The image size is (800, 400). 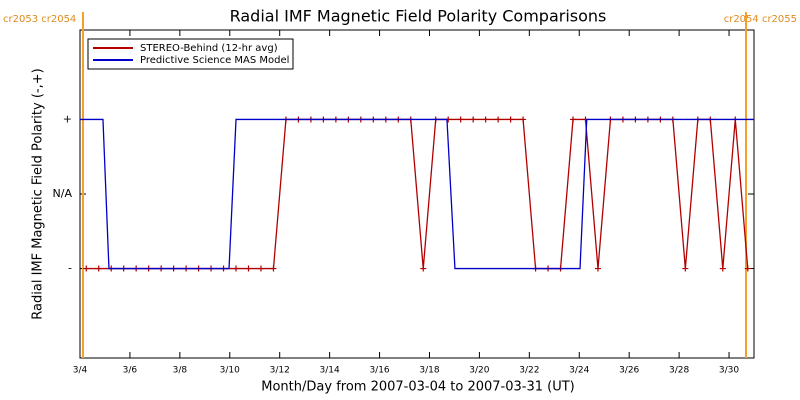 What do you see at coordinates (429, 371) in the screenshot?
I see `x-tick-label: 3/18` at bounding box center [429, 371].